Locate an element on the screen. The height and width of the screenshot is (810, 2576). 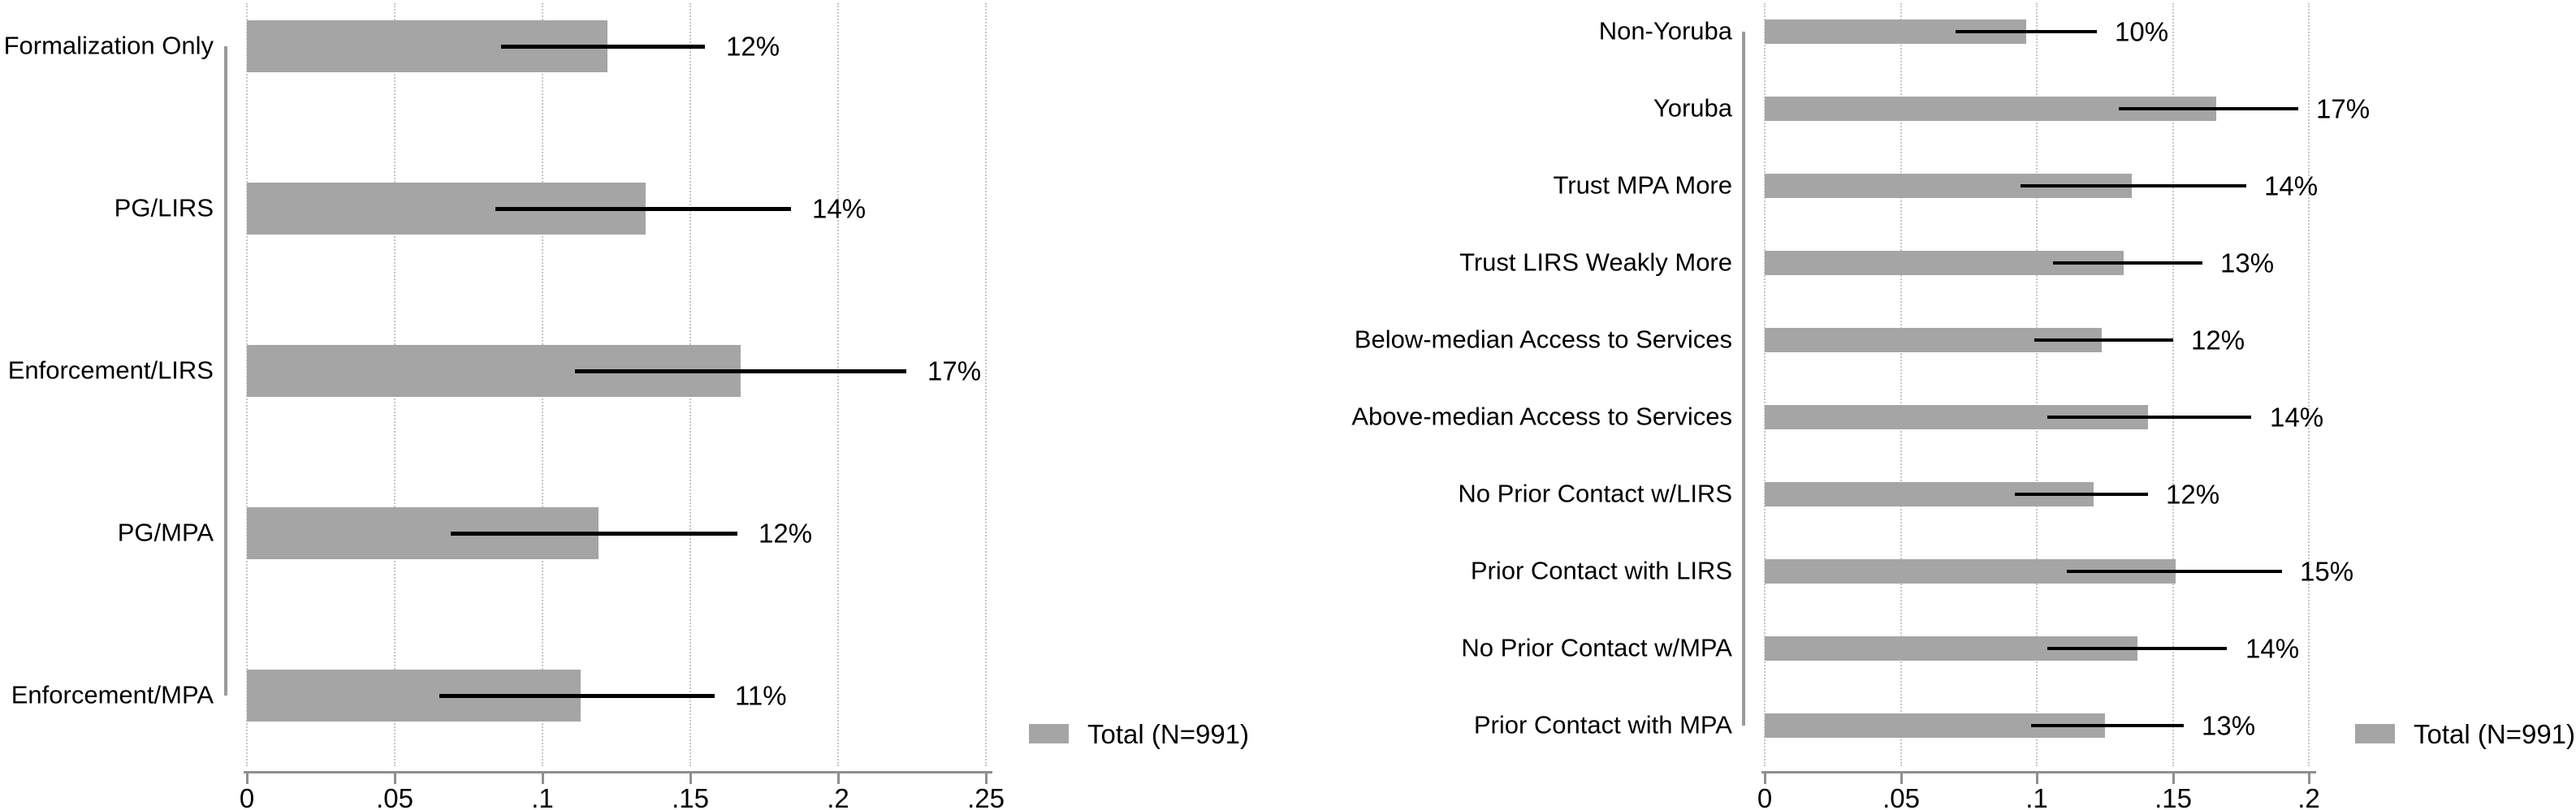
bar-value-label: 15% is located at coordinates (2327, 571).